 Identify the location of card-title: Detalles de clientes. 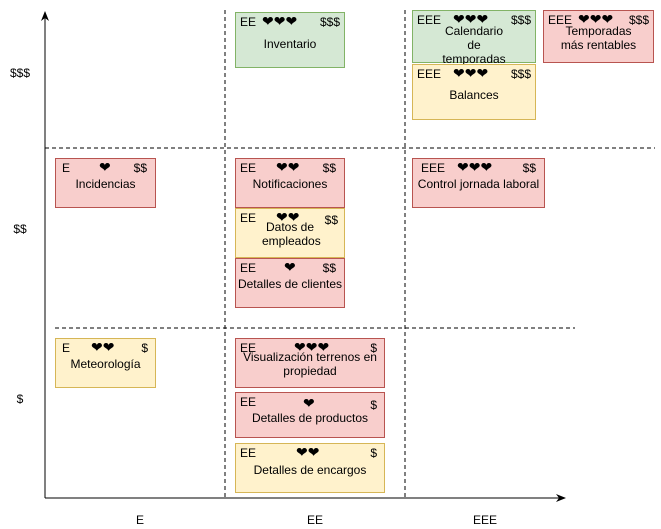
(290, 284).